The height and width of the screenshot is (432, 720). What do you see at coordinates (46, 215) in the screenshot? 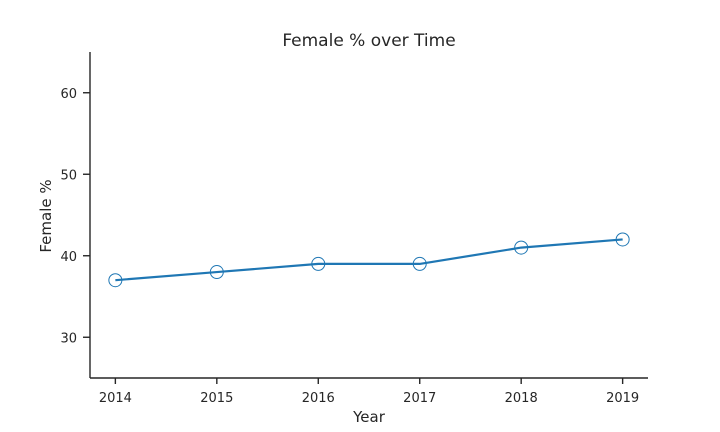
I see `y-axis-label: Female %` at bounding box center [46, 215].